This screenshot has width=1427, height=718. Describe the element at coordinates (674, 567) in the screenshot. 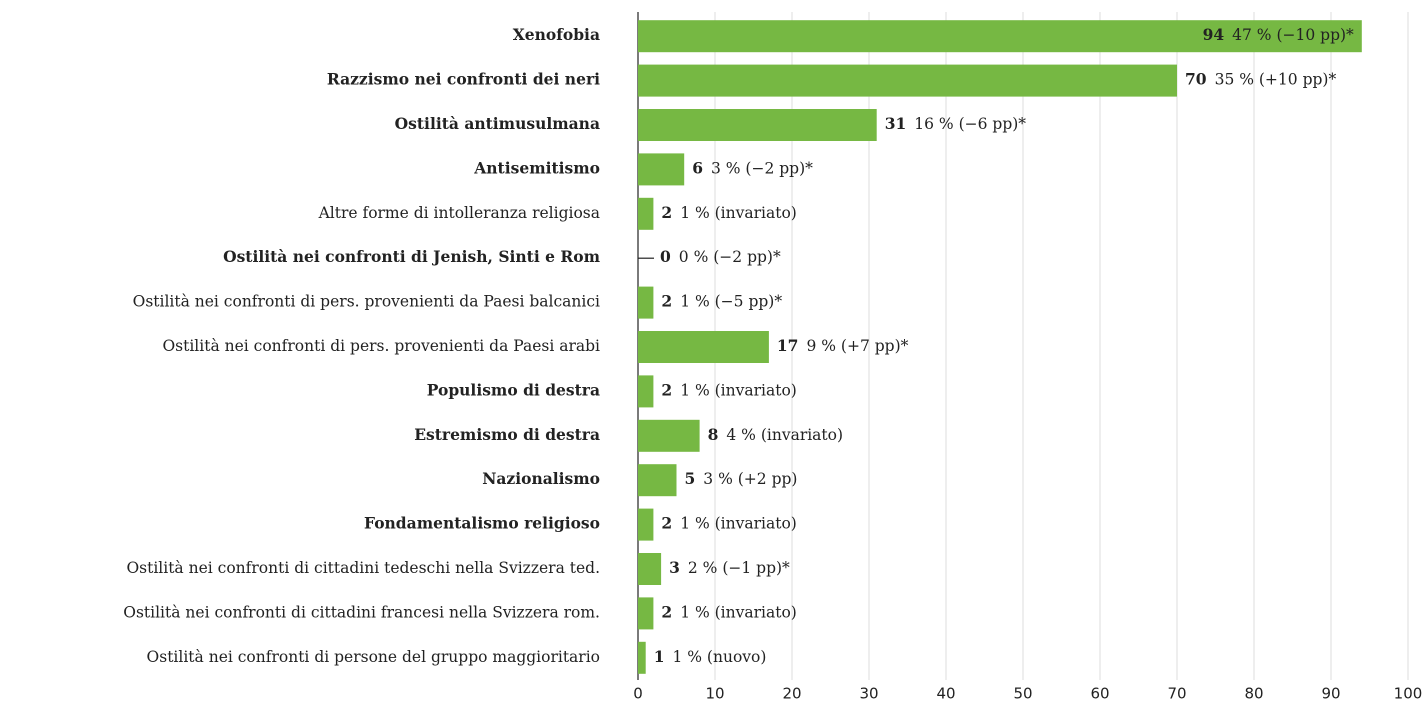

I see `value-label: 3` at that location.